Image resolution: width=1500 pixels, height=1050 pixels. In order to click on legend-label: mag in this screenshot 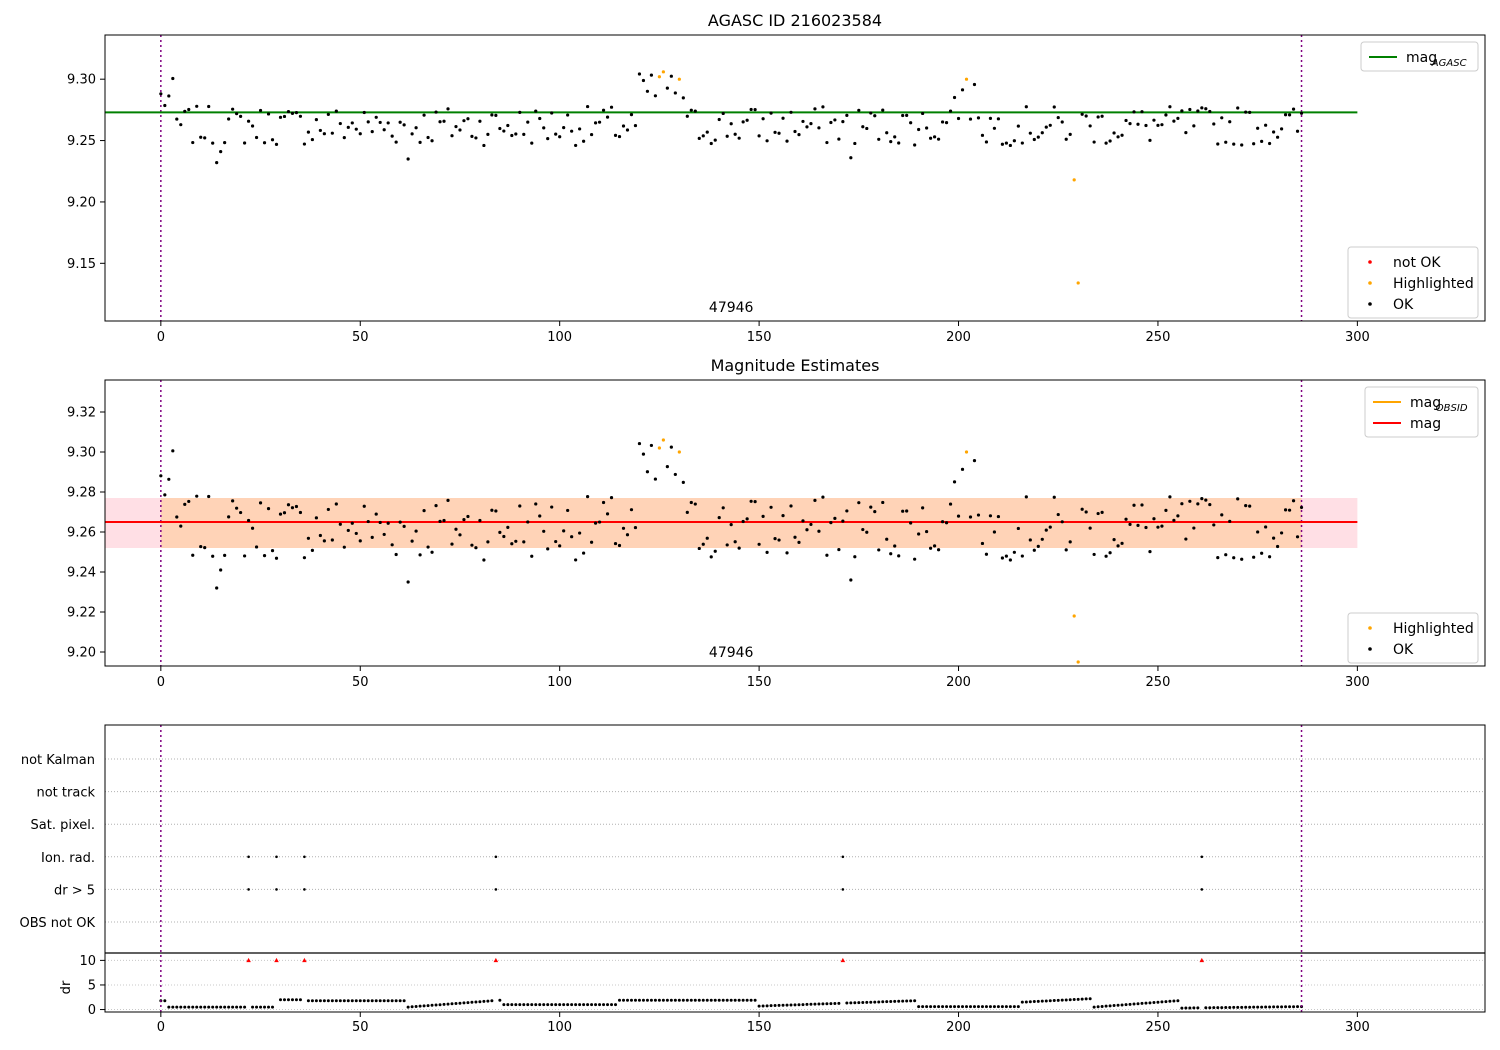, I will do `click(1421, 58)`.